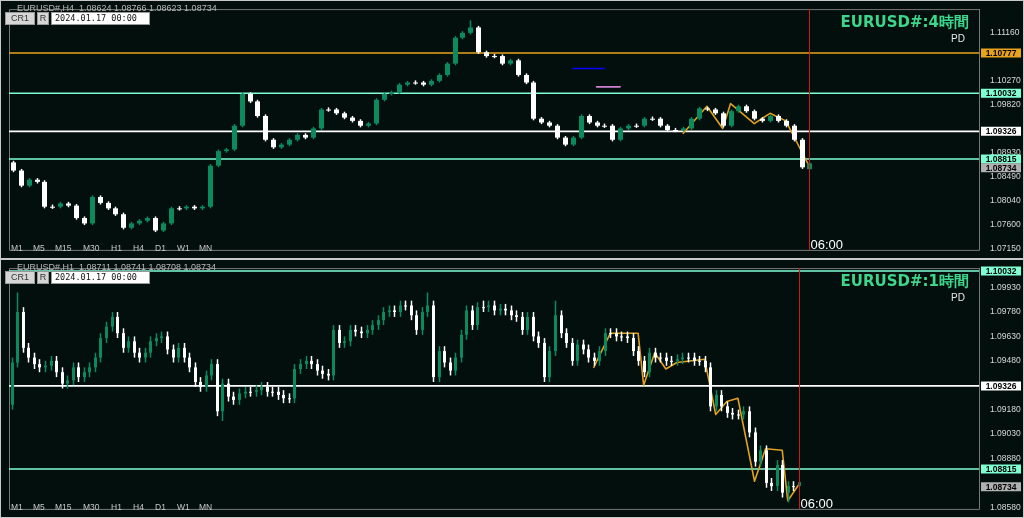 This screenshot has height=518, width=1024. I want to click on y-tick-label: 1.08490, so click(1005, 175).